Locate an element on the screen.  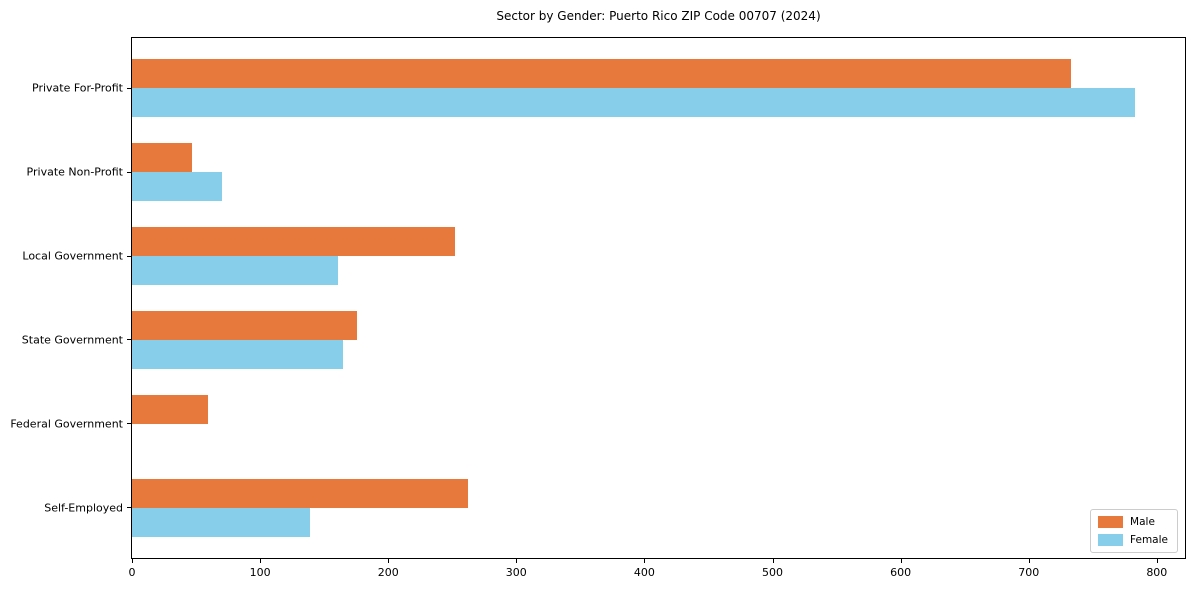
y-tick-label-private-for-profit: Private For-Profit is located at coordinates (77, 88).